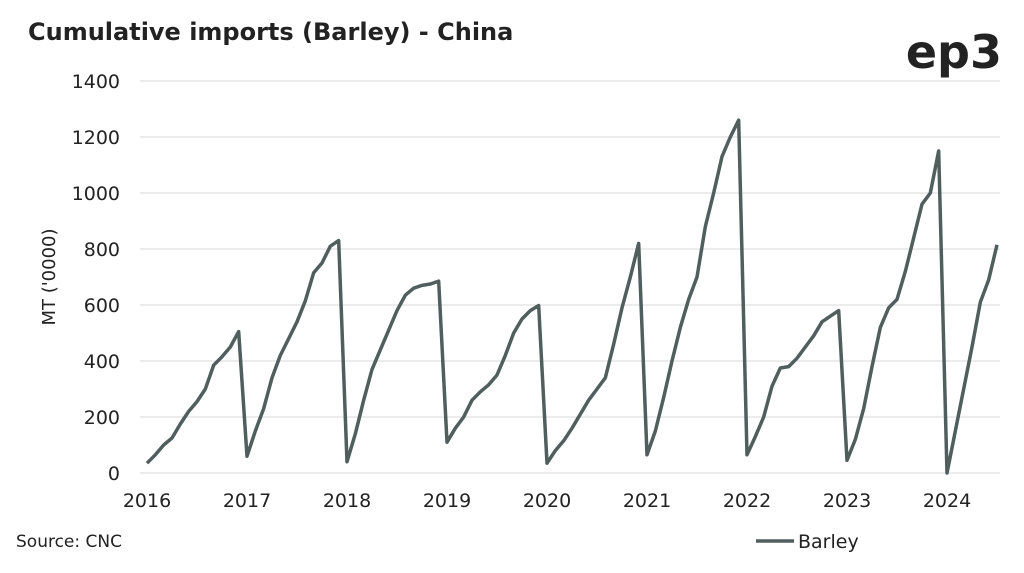  What do you see at coordinates (102, 418) in the screenshot?
I see `y-tick-label: 200` at bounding box center [102, 418].